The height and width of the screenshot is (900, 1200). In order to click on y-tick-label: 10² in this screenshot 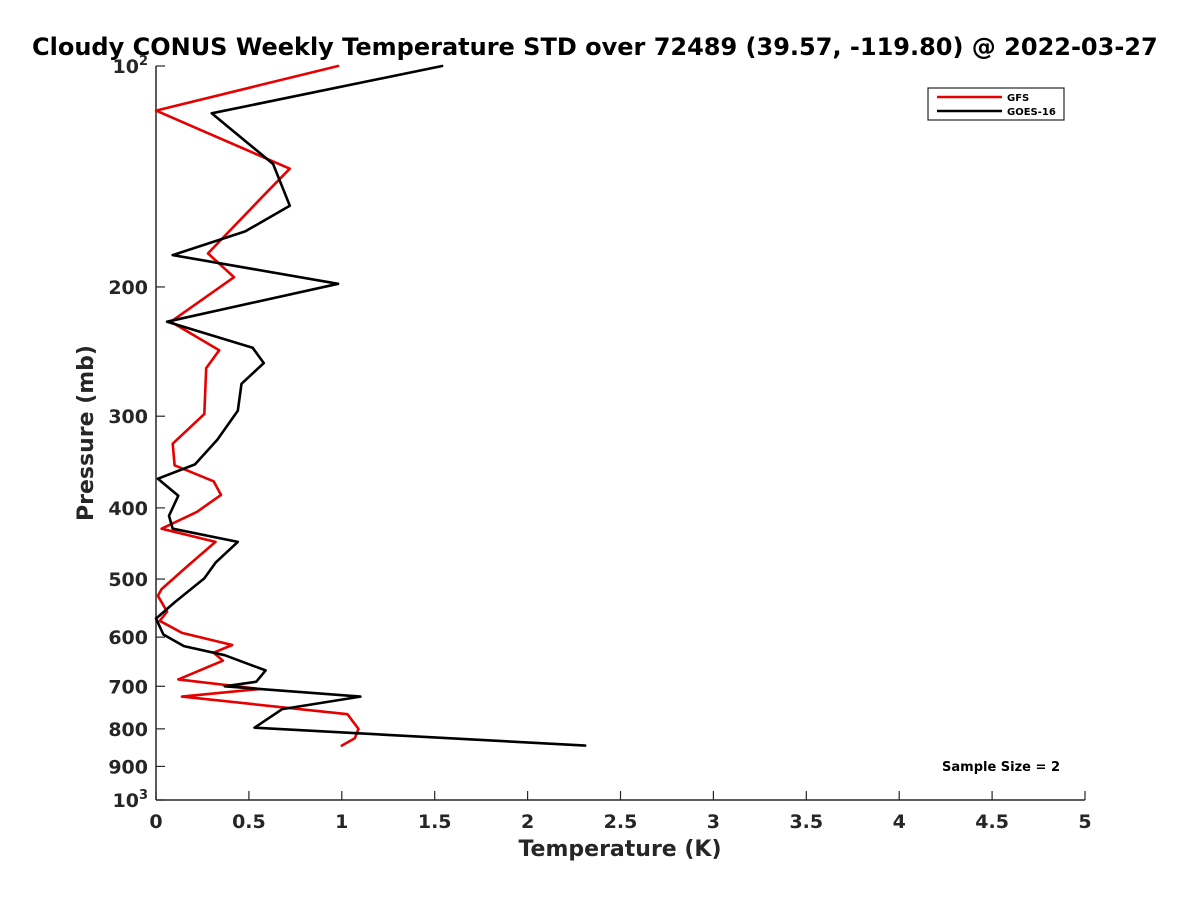, I will do `click(131, 66)`.